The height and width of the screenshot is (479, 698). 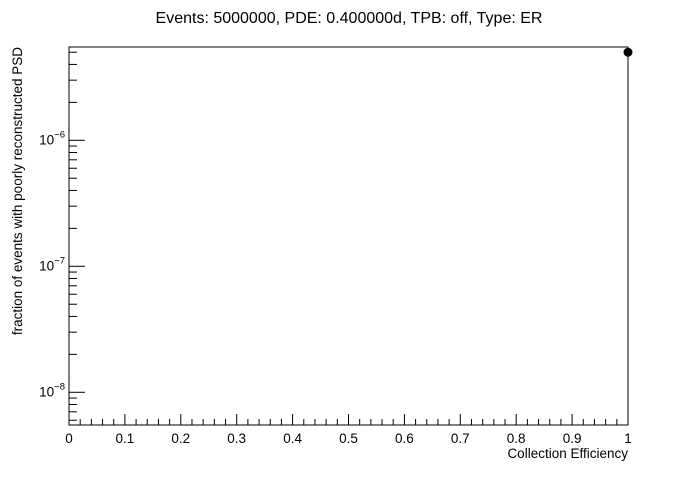 What do you see at coordinates (348, 430) in the screenshot?
I see `x-axis-ticks: 0 0.1 0.2 0.3 0.4 0.5 0.6 0.7 0.8 0.9 1` at bounding box center [348, 430].